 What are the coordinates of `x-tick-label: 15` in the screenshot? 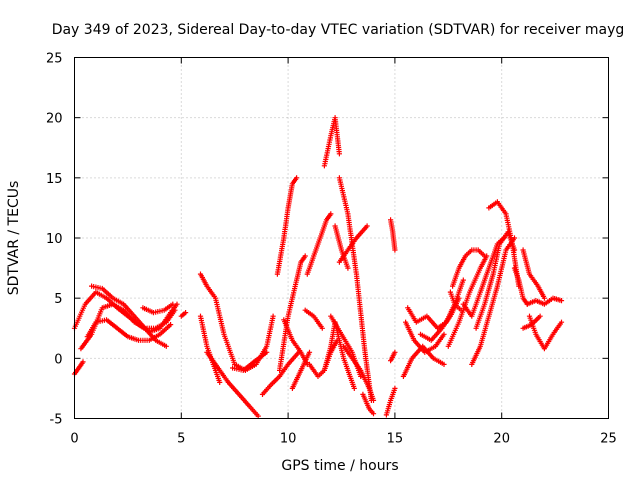 It's located at (395, 439).